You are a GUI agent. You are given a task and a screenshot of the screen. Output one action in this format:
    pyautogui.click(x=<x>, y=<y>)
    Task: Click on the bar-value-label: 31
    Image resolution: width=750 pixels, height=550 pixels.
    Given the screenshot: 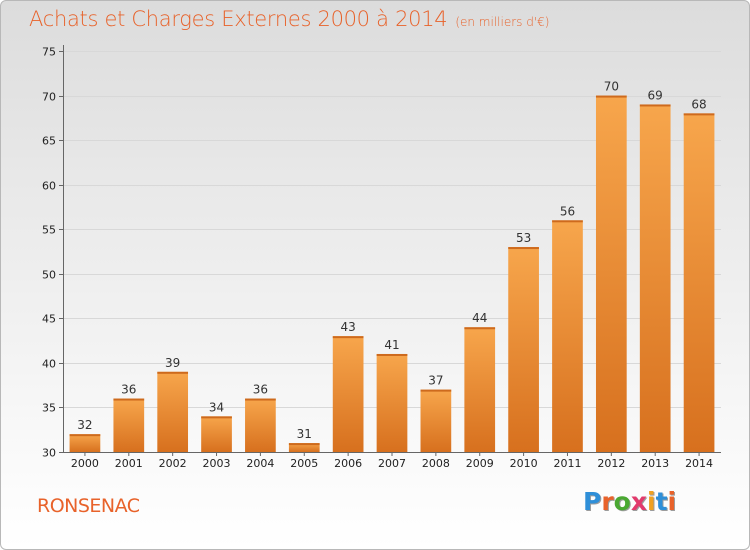 What is the action you would take?
    pyautogui.click(x=304, y=434)
    